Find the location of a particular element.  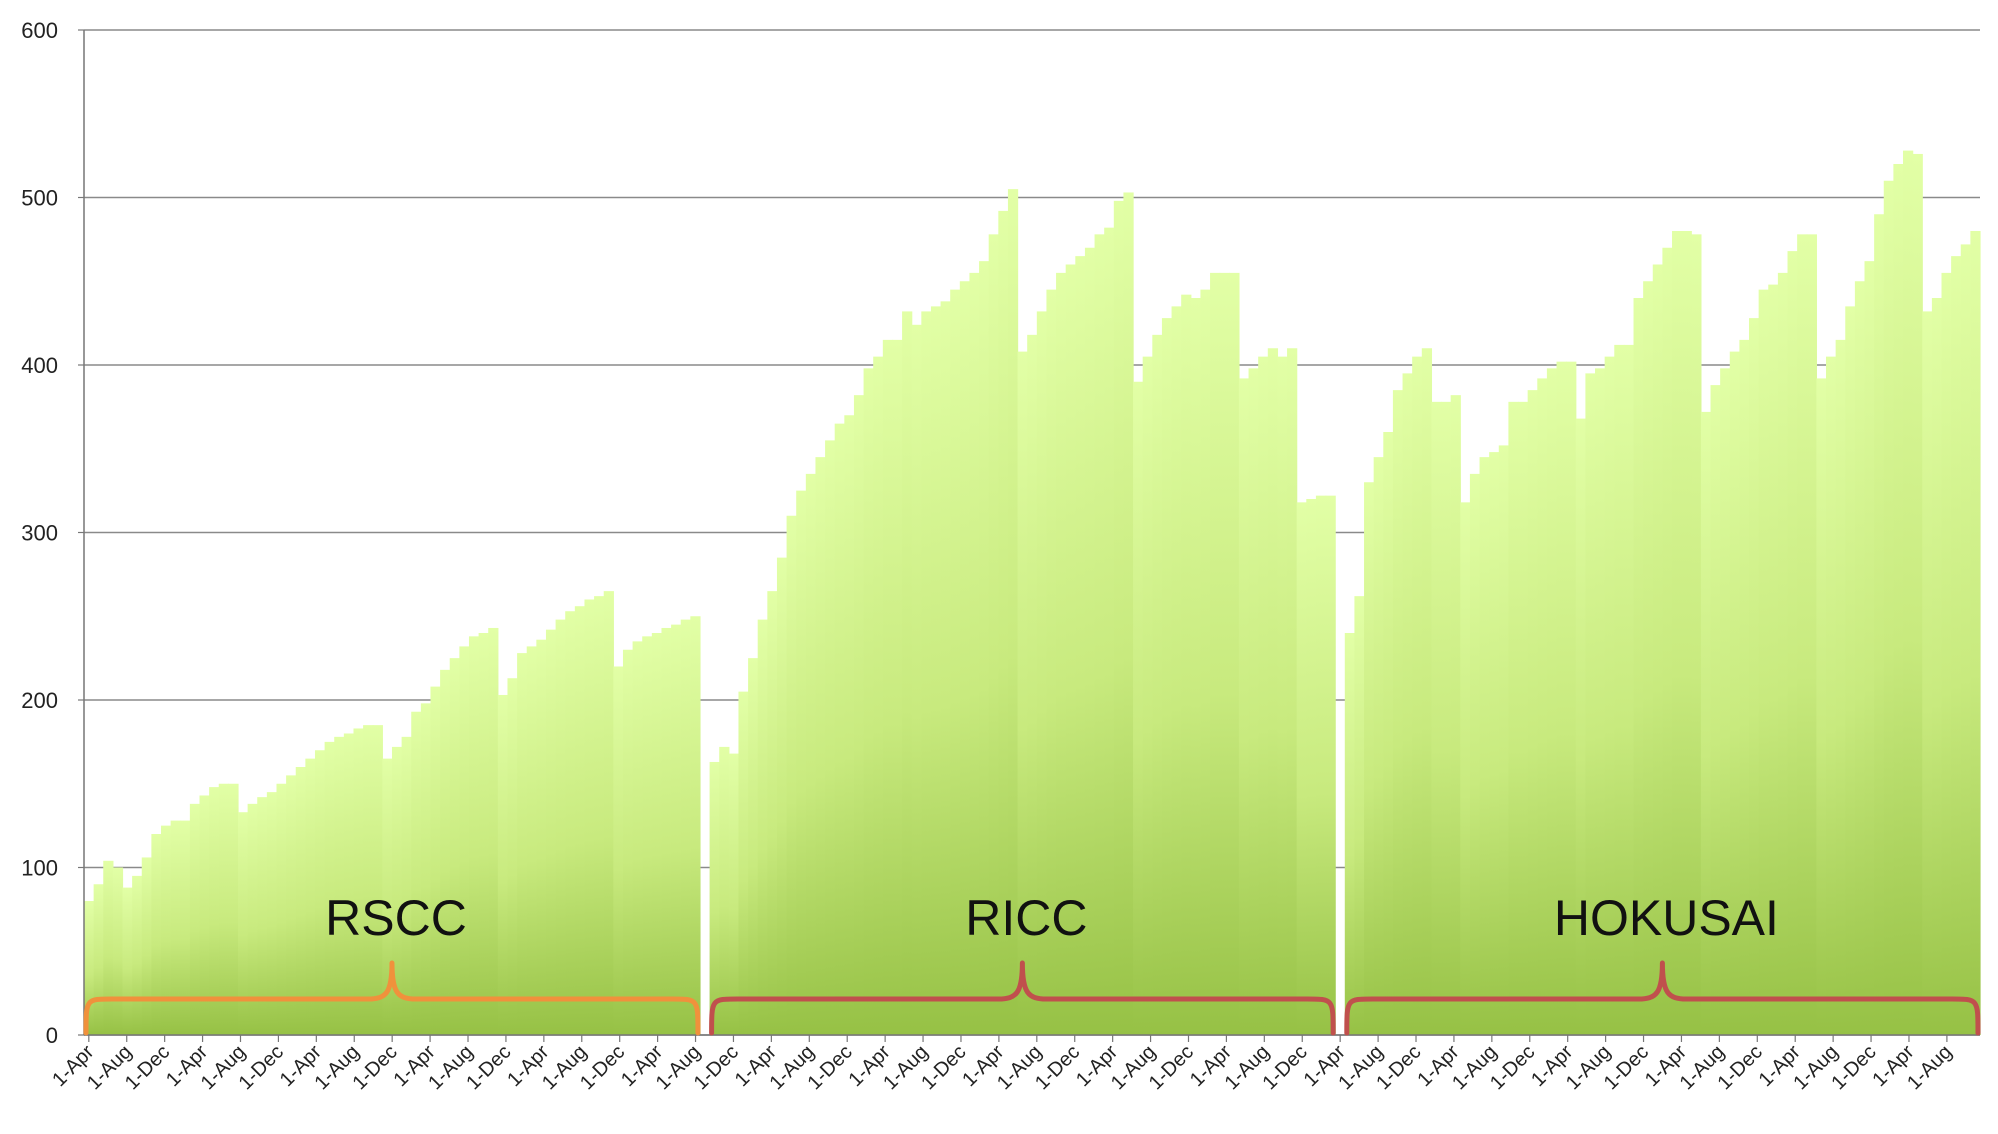

group-brace is located at coordinates (392, 998).